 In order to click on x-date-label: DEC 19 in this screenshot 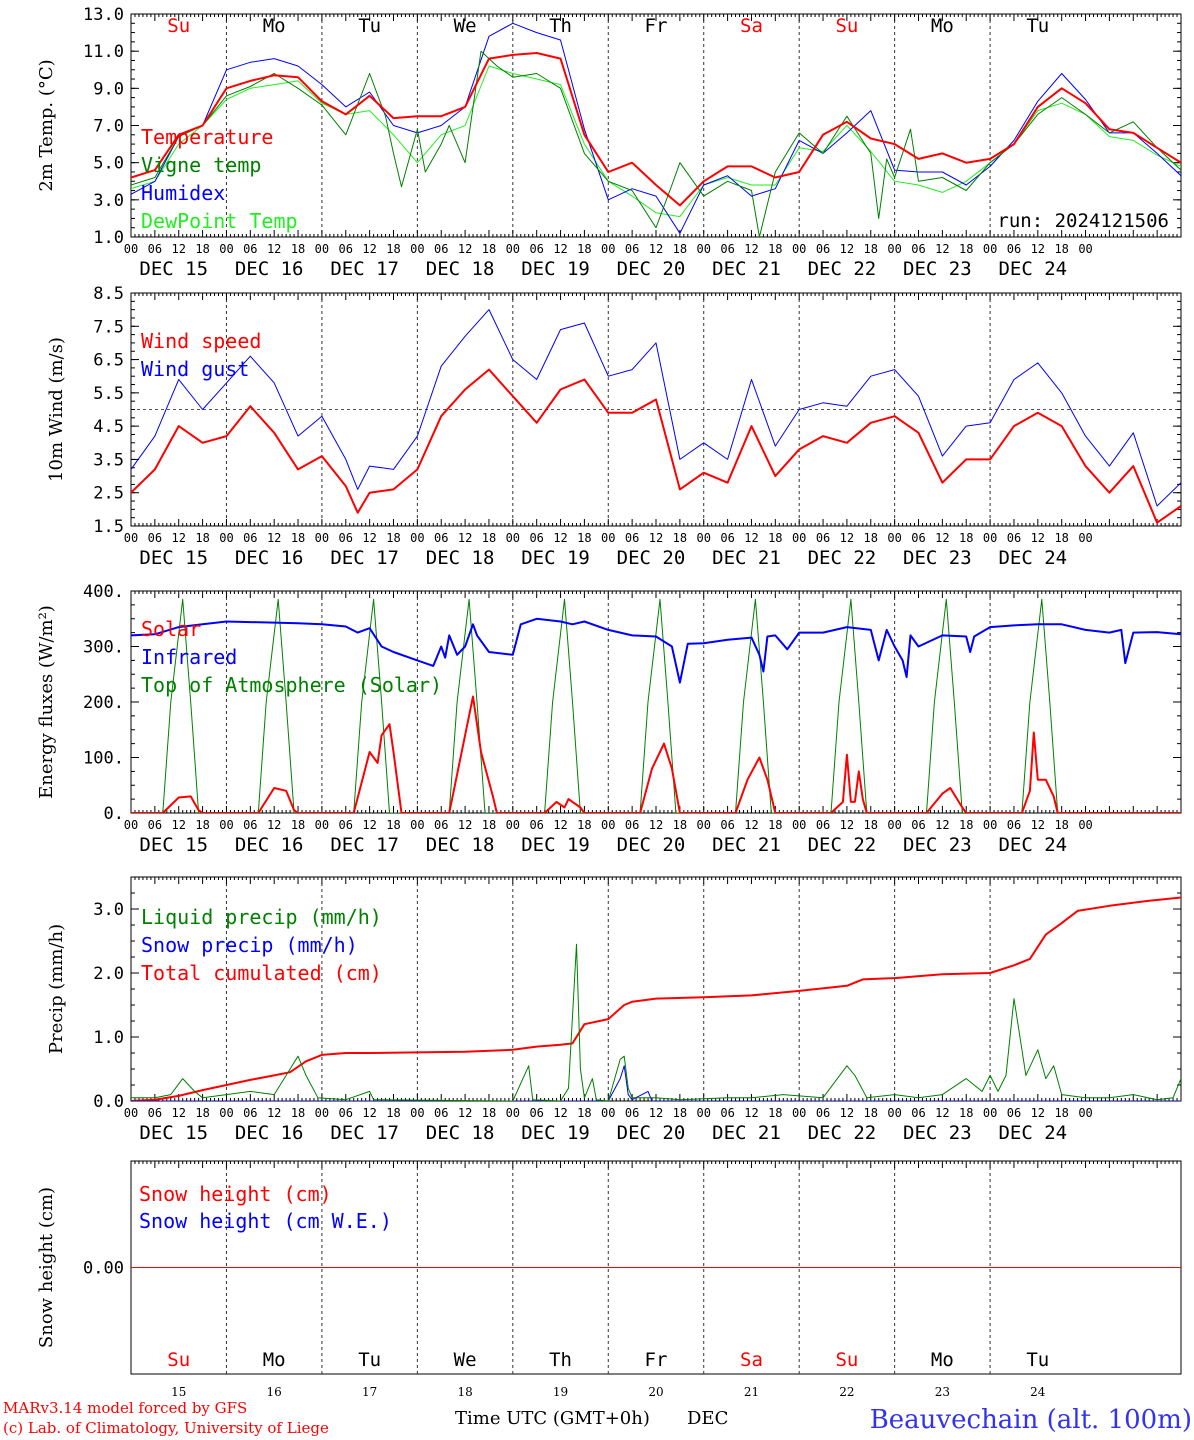, I will do `click(555, 1133)`.